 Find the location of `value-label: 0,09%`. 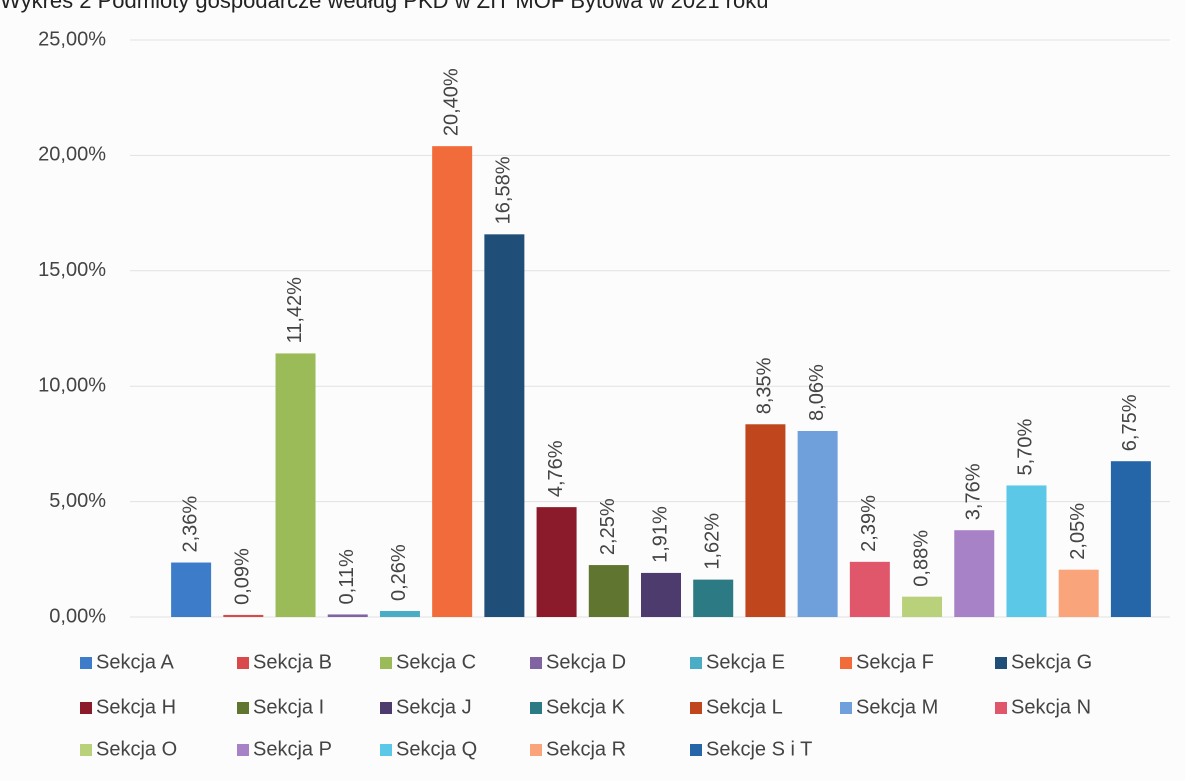

value-label: 0,09% is located at coordinates (243, 576).